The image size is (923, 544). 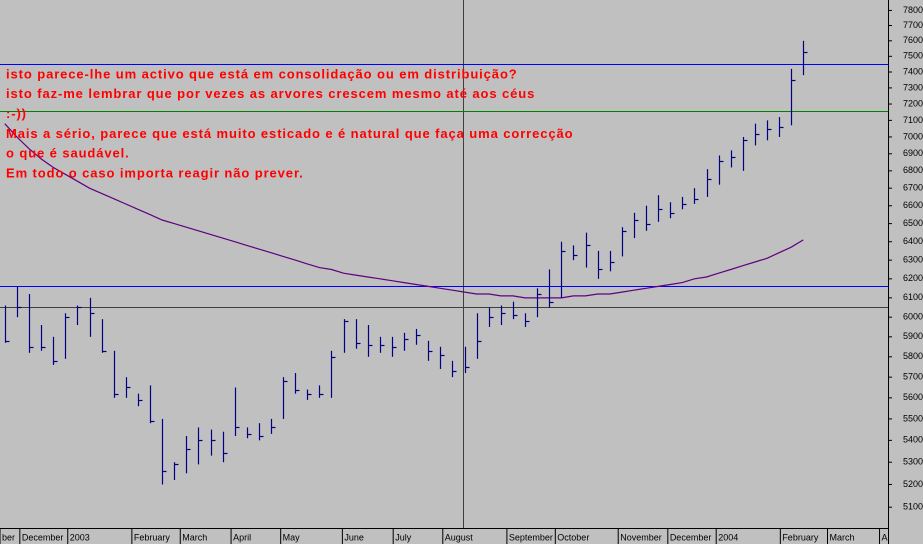 I want to click on y-tick-label: 6800, so click(x=913, y=170).